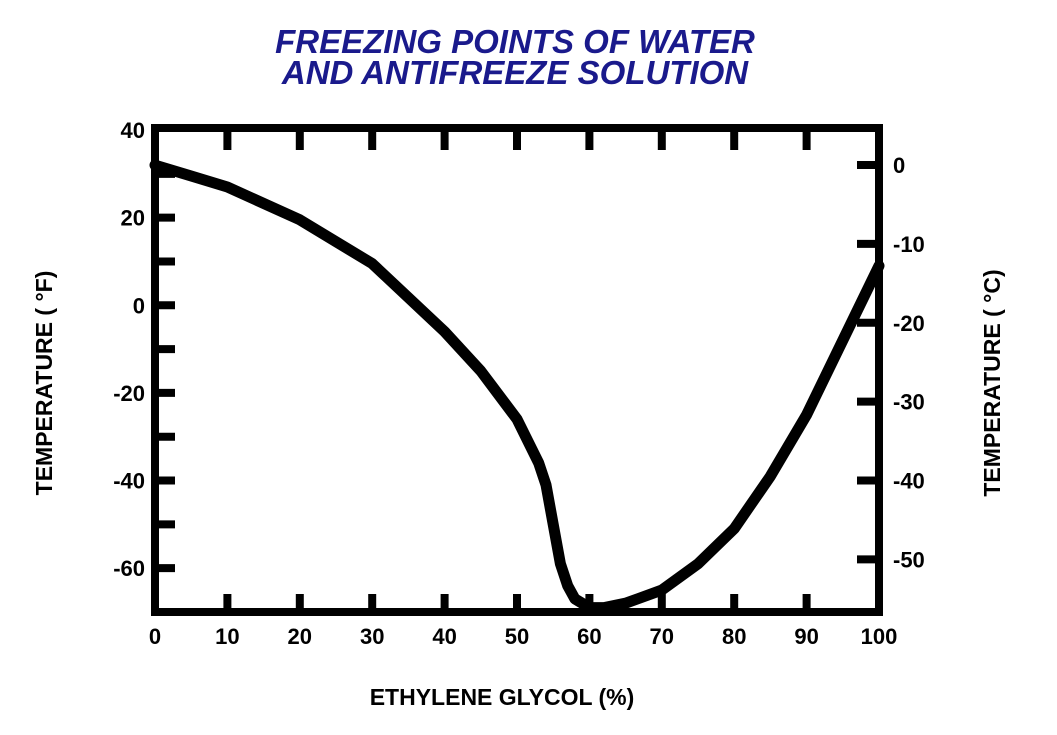 This screenshot has height=735, width=1057. I want to click on x-tick-label: 0, so click(155, 636).